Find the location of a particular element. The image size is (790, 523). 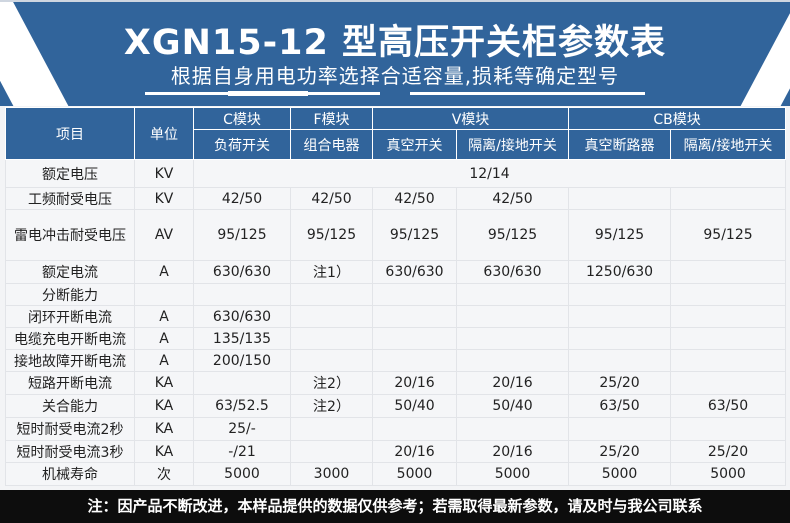

row-label: 短时耐受电流2秒 is located at coordinates (70, 429).